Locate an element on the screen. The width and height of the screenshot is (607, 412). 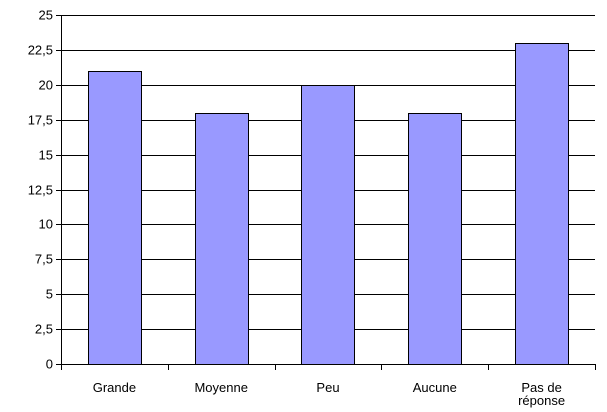
x-category-label-line: Grande is located at coordinates (114, 387).